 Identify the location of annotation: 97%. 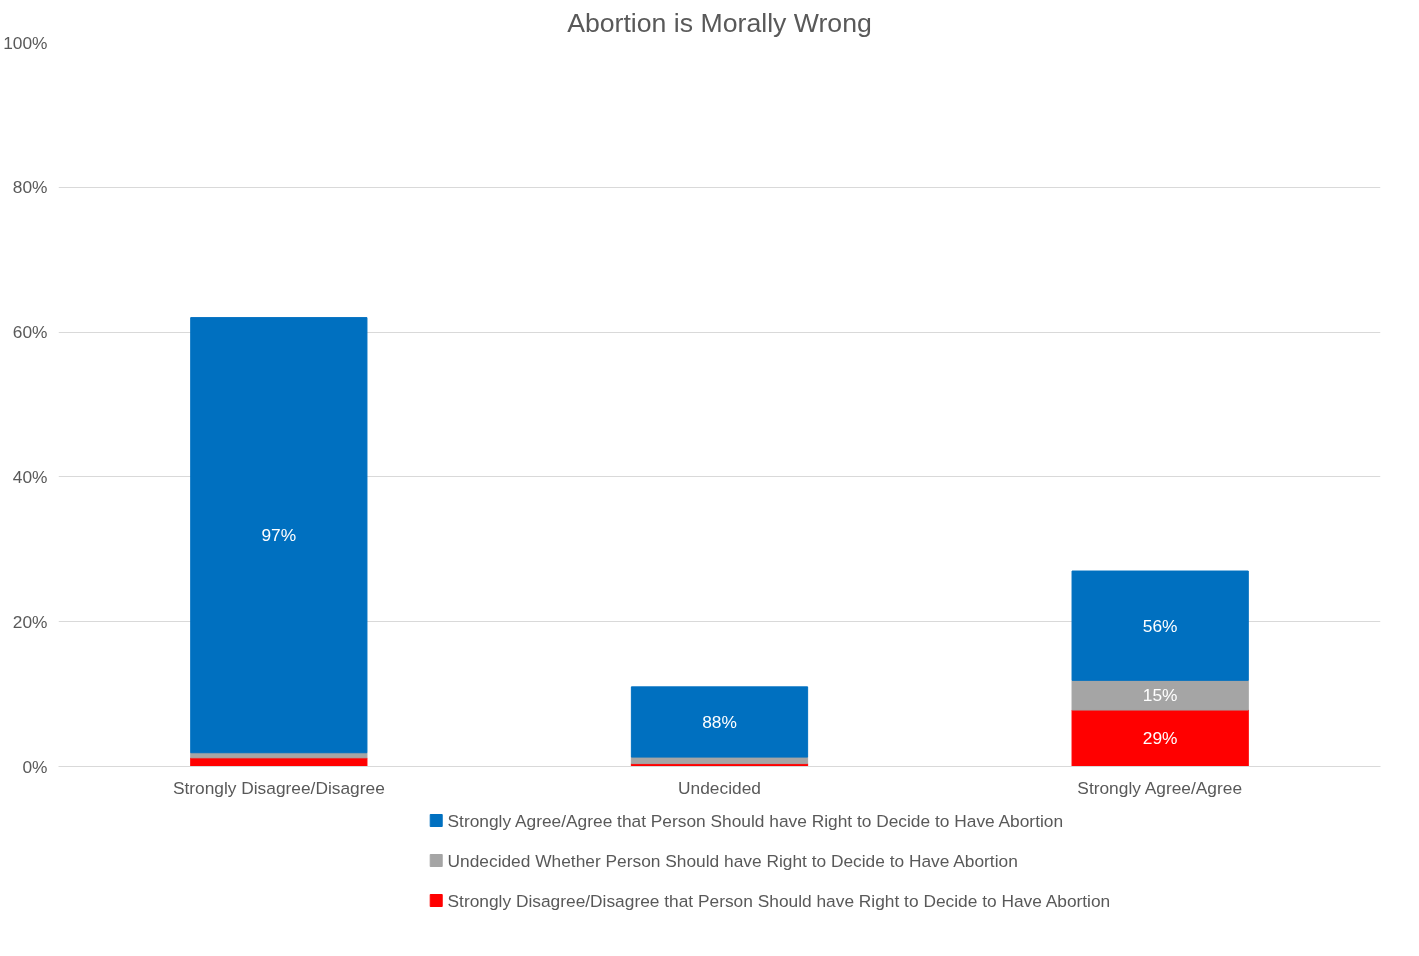
(279, 535).